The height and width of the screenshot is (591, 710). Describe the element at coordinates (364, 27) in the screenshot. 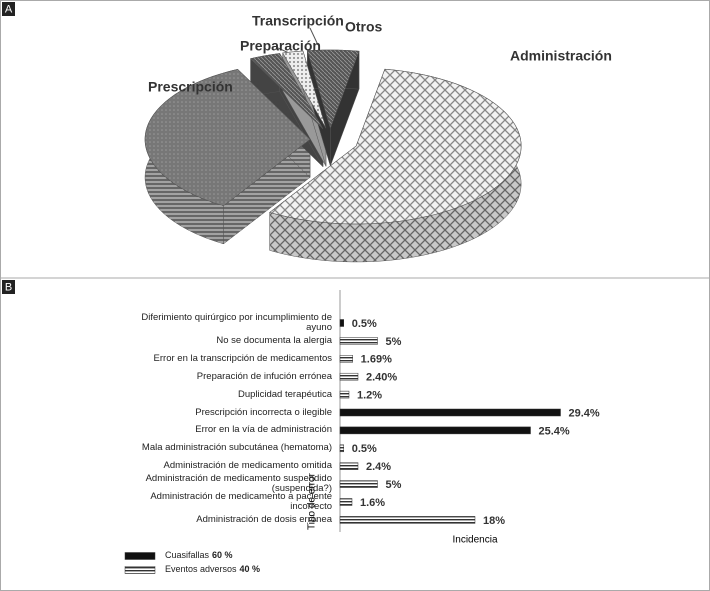

I see `slice-label: Otros` at that location.